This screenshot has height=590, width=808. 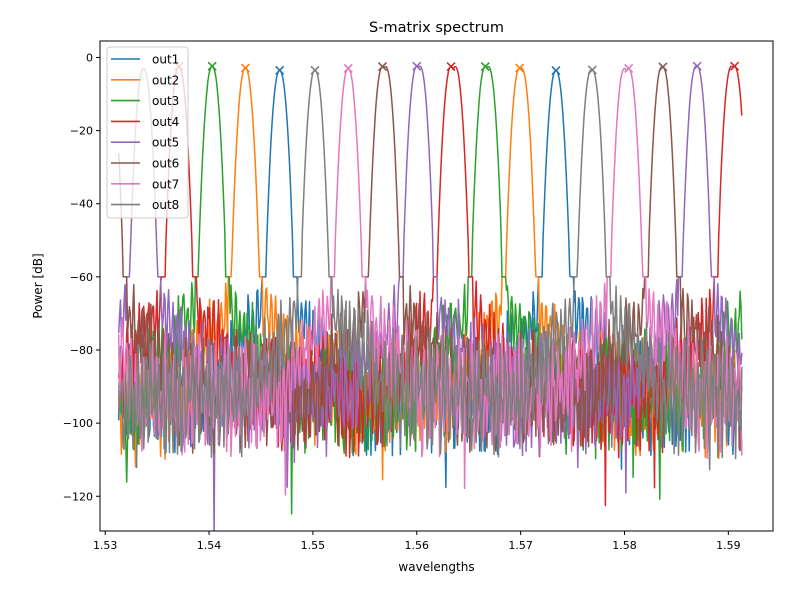 What do you see at coordinates (165, 184) in the screenshot?
I see `legend-label-out7: out7` at bounding box center [165, 184].